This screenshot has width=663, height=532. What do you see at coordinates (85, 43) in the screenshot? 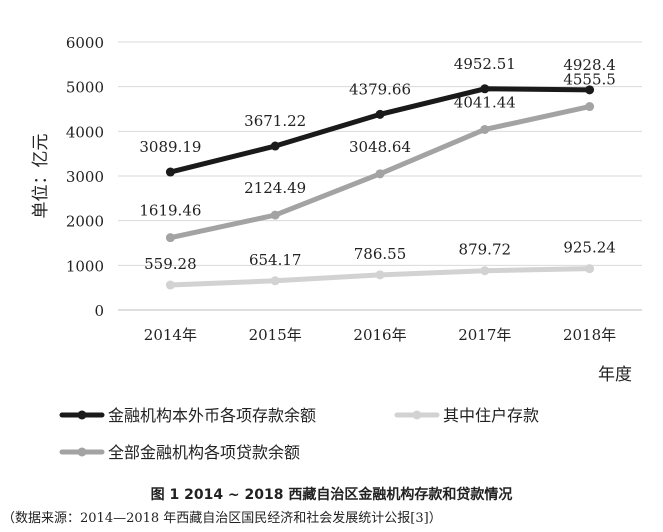
I see `y-tick-label: 6000` at bounding box center [85, 43].